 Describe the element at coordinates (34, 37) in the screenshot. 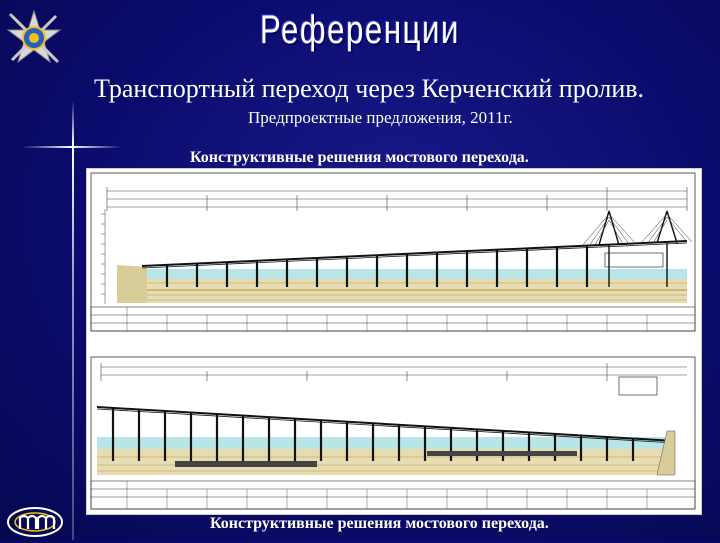

I see `emblem-star-icon` at that location.